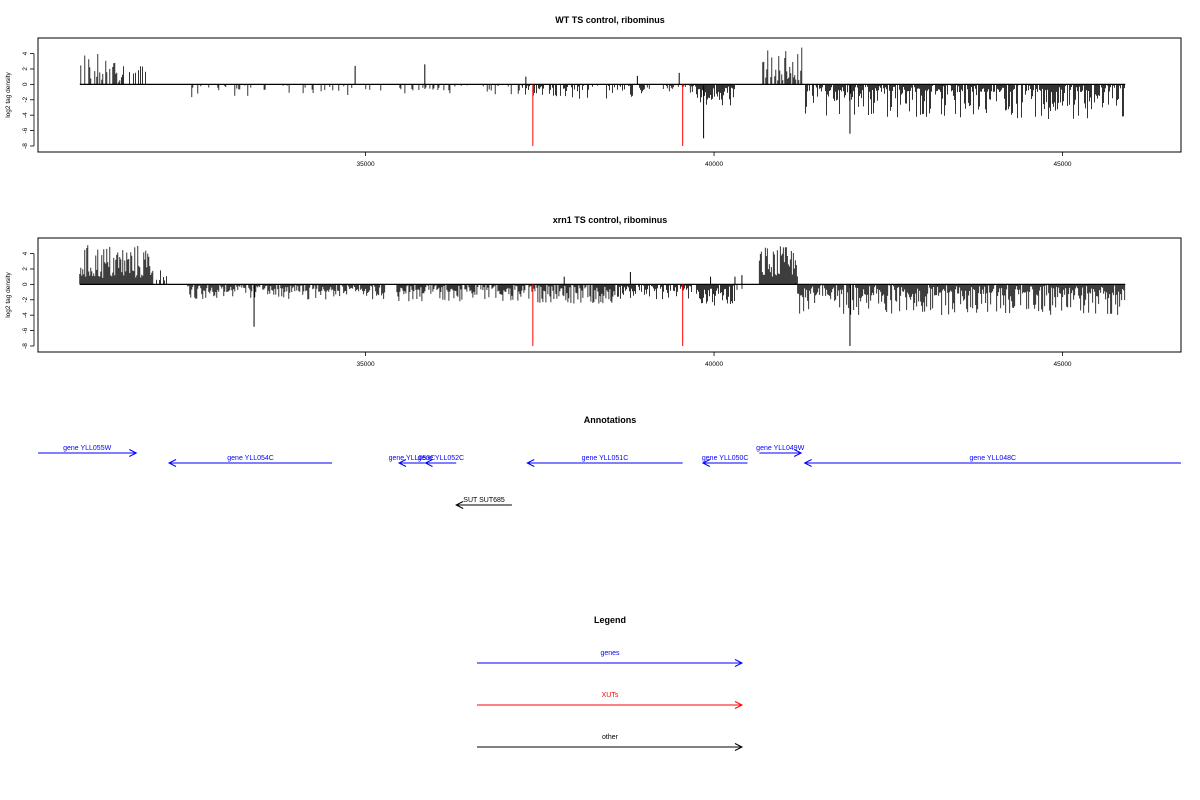 This screenshot has height=800, width=1200. I want to click on legend-item-gene: genes, so click(610, 658).